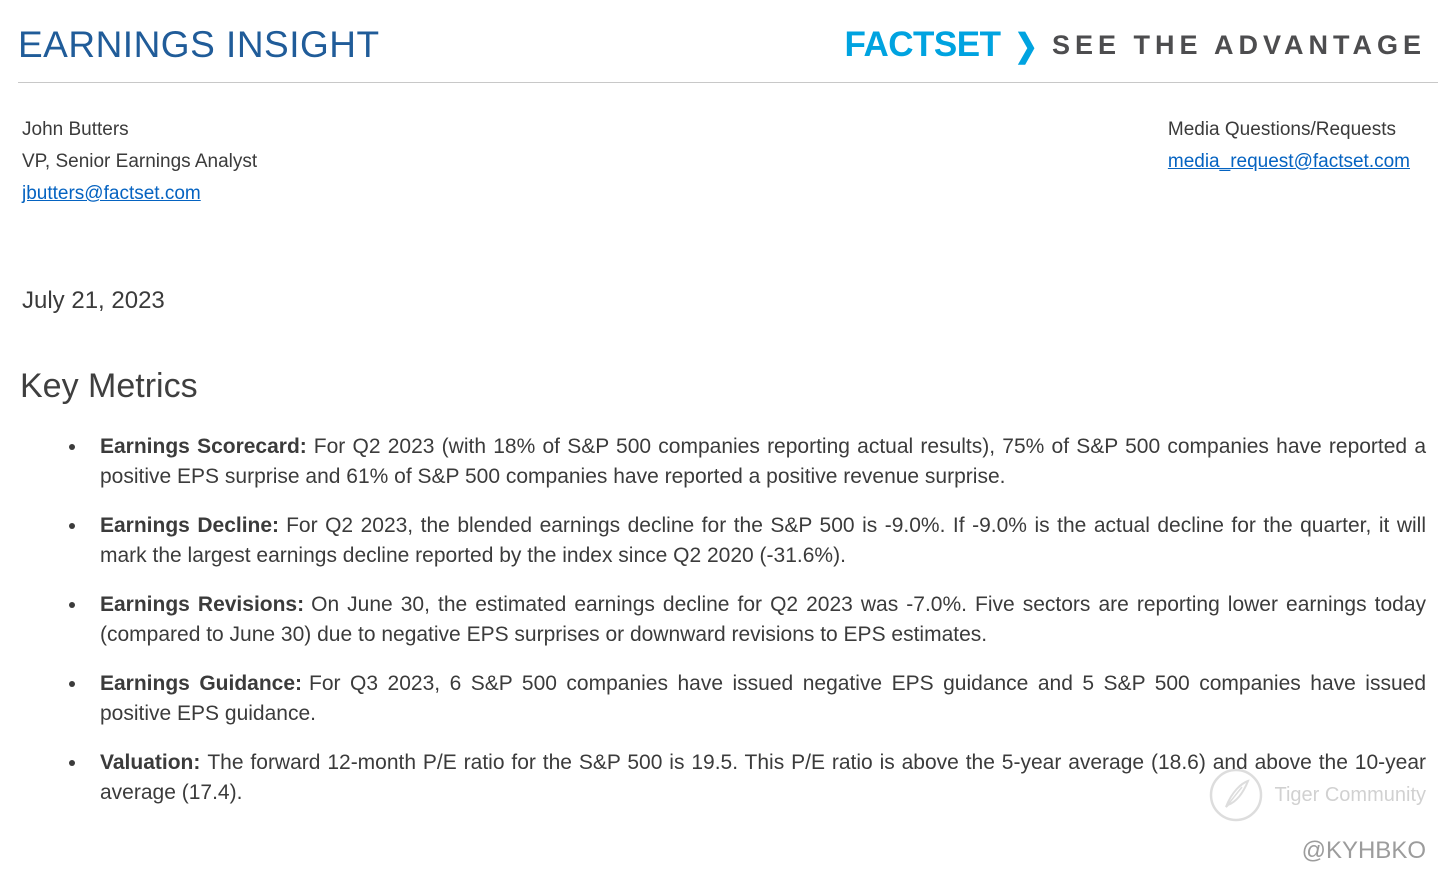 The width and height of the screenshot is (1456, 883). What do you see at coordinates (109, 386) in the screenshot?
I see `section-heading: Key Metrics` at bounding box center [109, 386].